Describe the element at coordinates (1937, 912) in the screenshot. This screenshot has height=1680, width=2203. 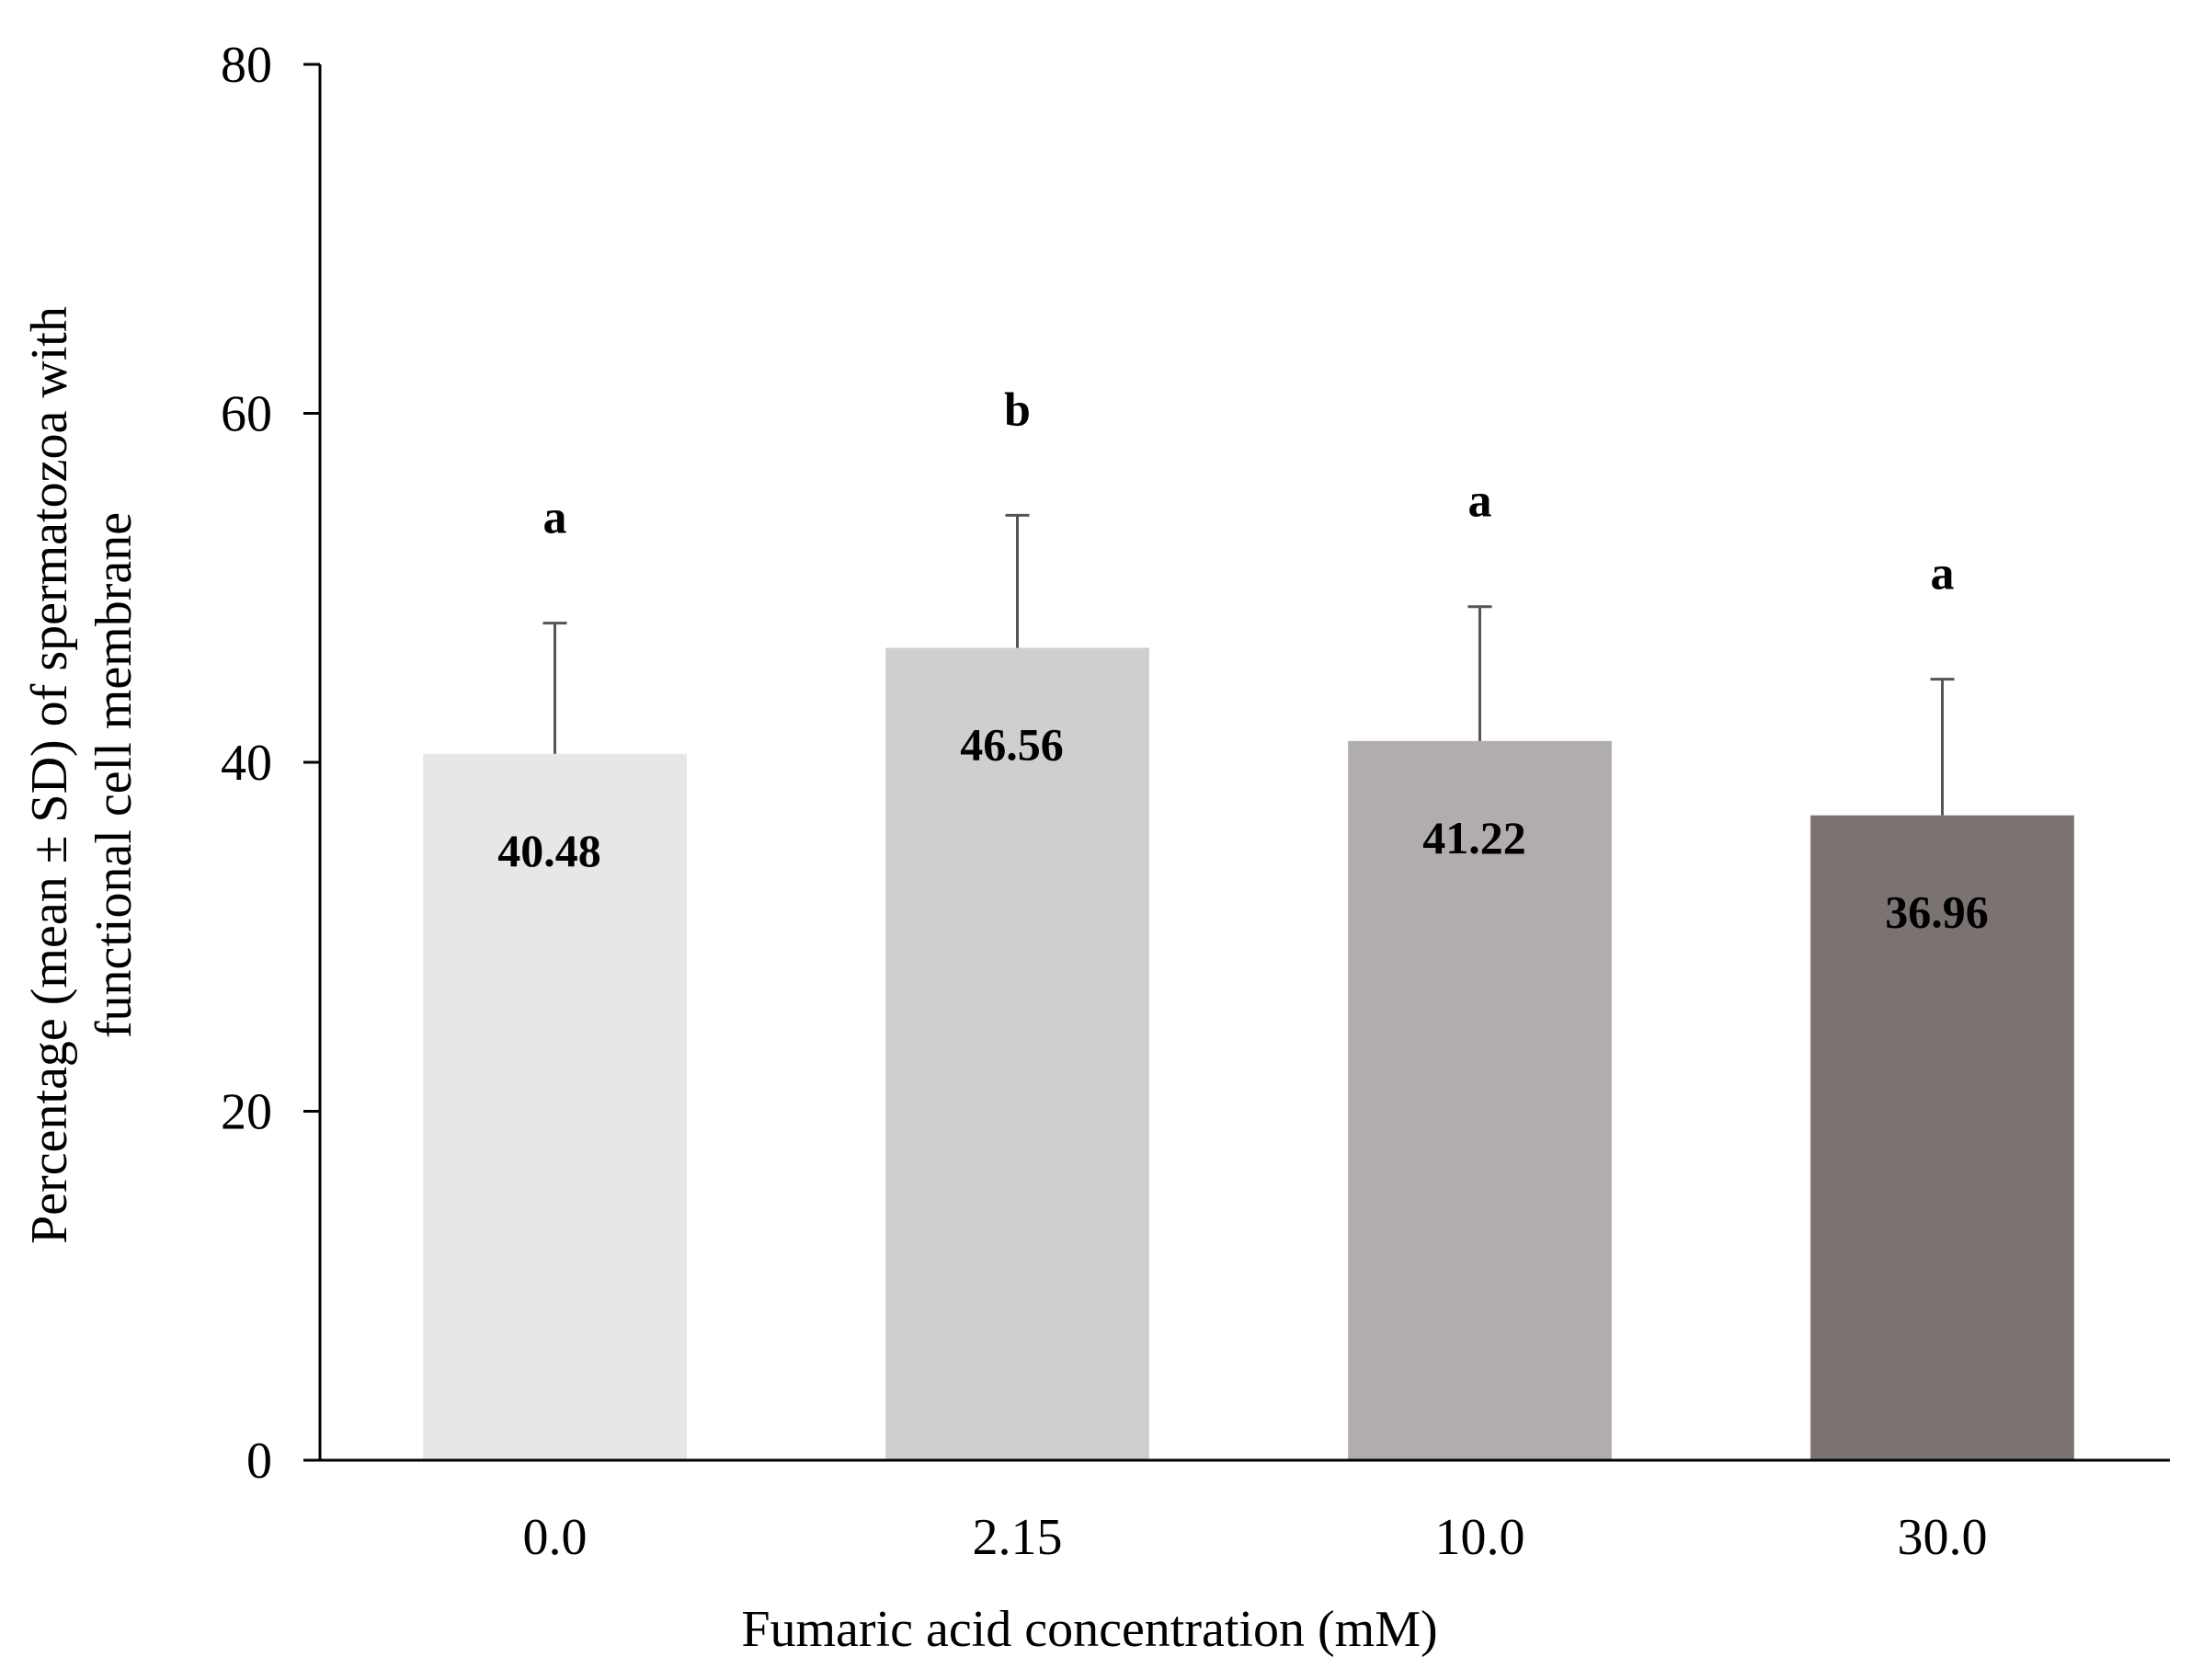
I see `data-label: 36.96` at that location.